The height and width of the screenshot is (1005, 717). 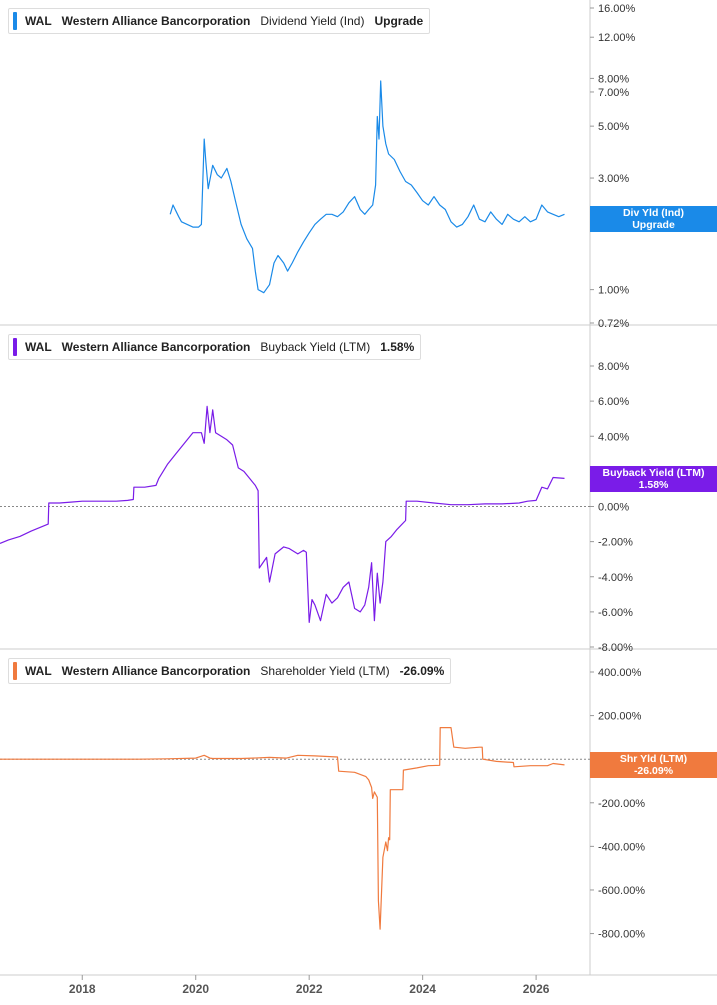 What do you see at coordinates (653, 484) in the screenshot?
I see `value-flag-value: 1.58%` at bounding box center [653, 484].